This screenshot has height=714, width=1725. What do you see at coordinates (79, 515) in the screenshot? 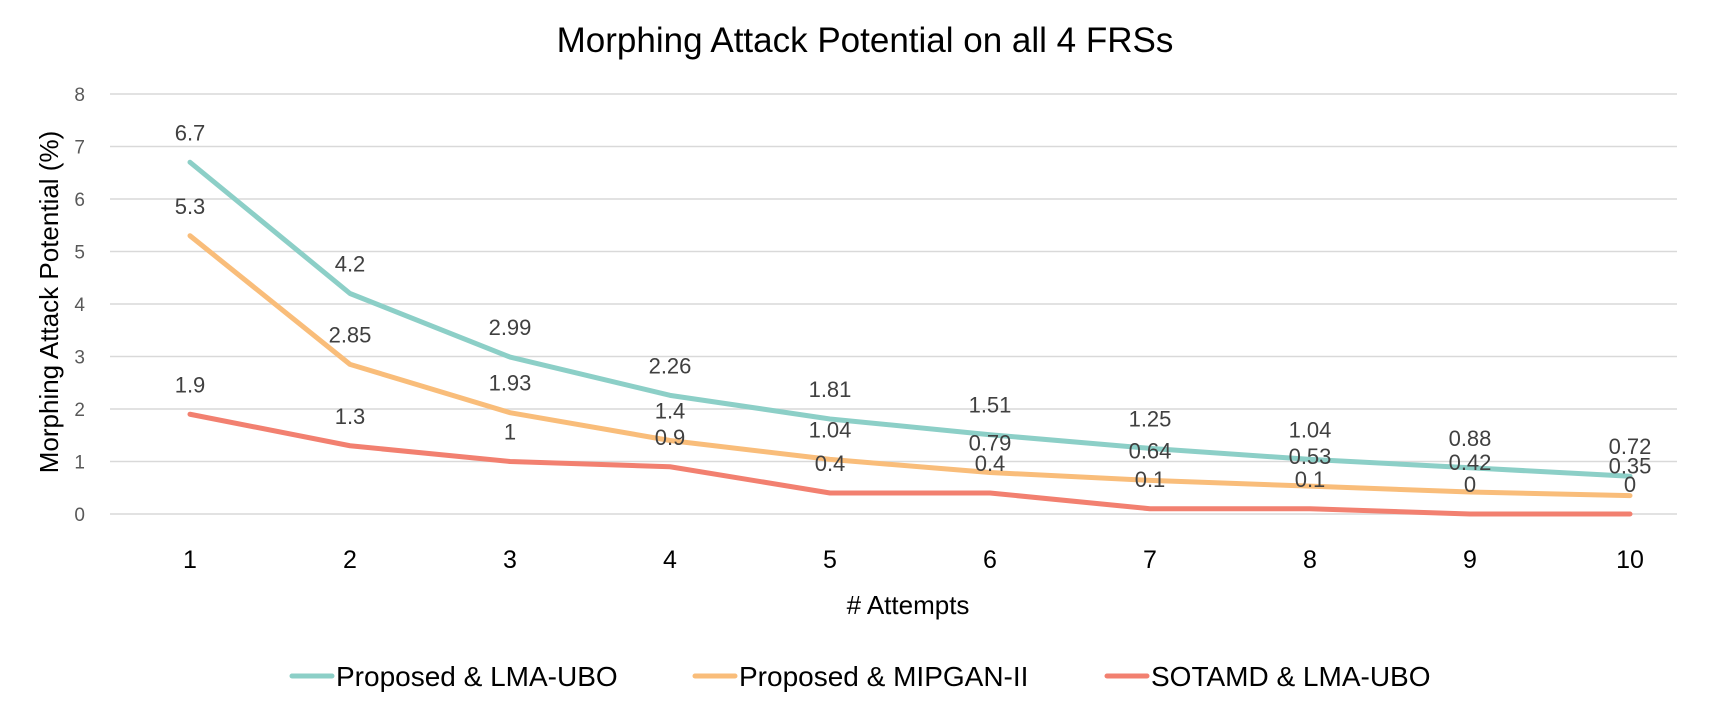
I see `y-tick-label: 0` at bounding box center [79, 515].